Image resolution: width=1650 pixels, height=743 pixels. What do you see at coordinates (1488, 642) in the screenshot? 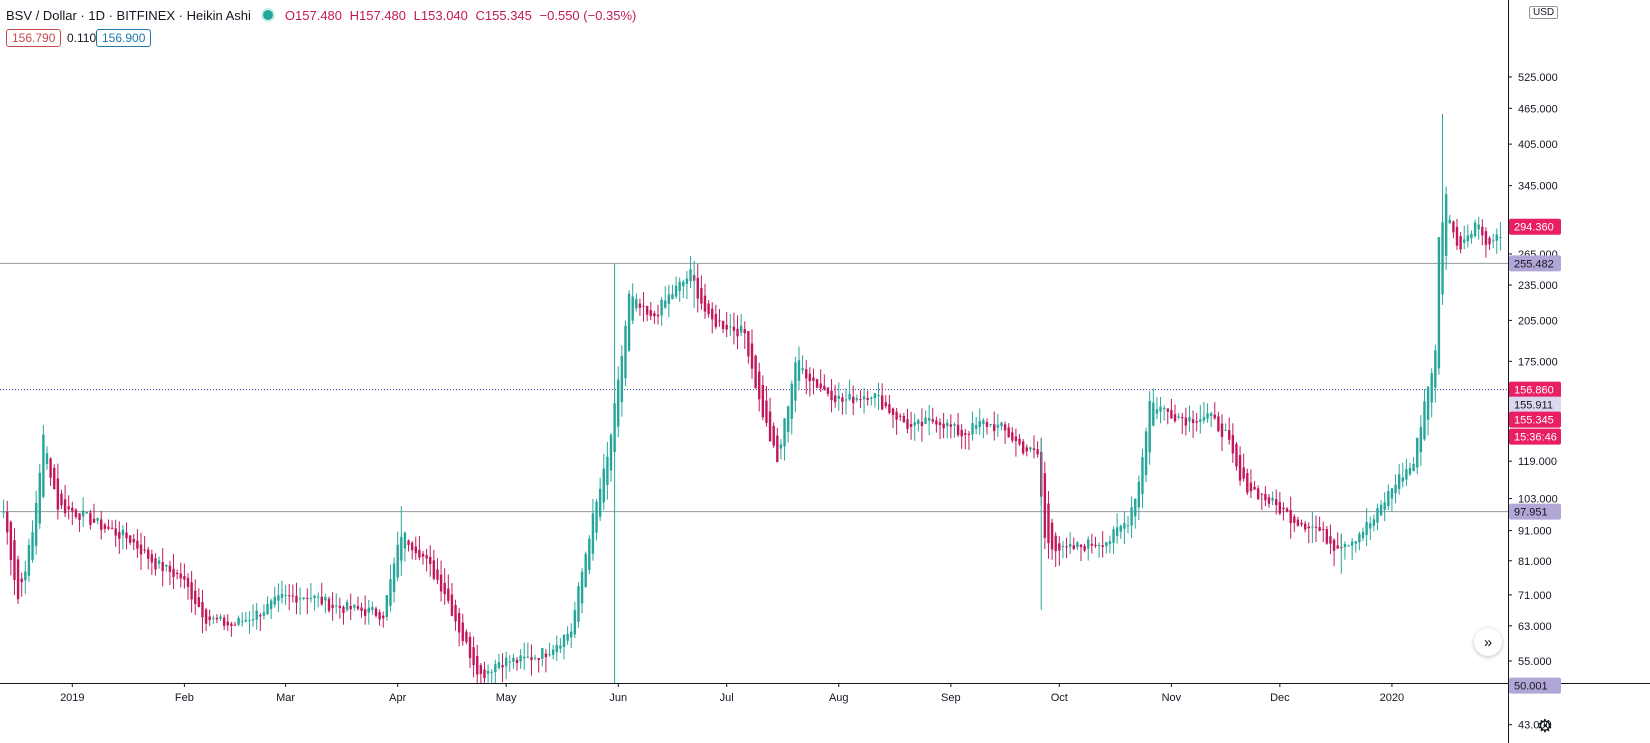
I see `double-chevron-right-icon: »` at bounding box center [1488, 642].